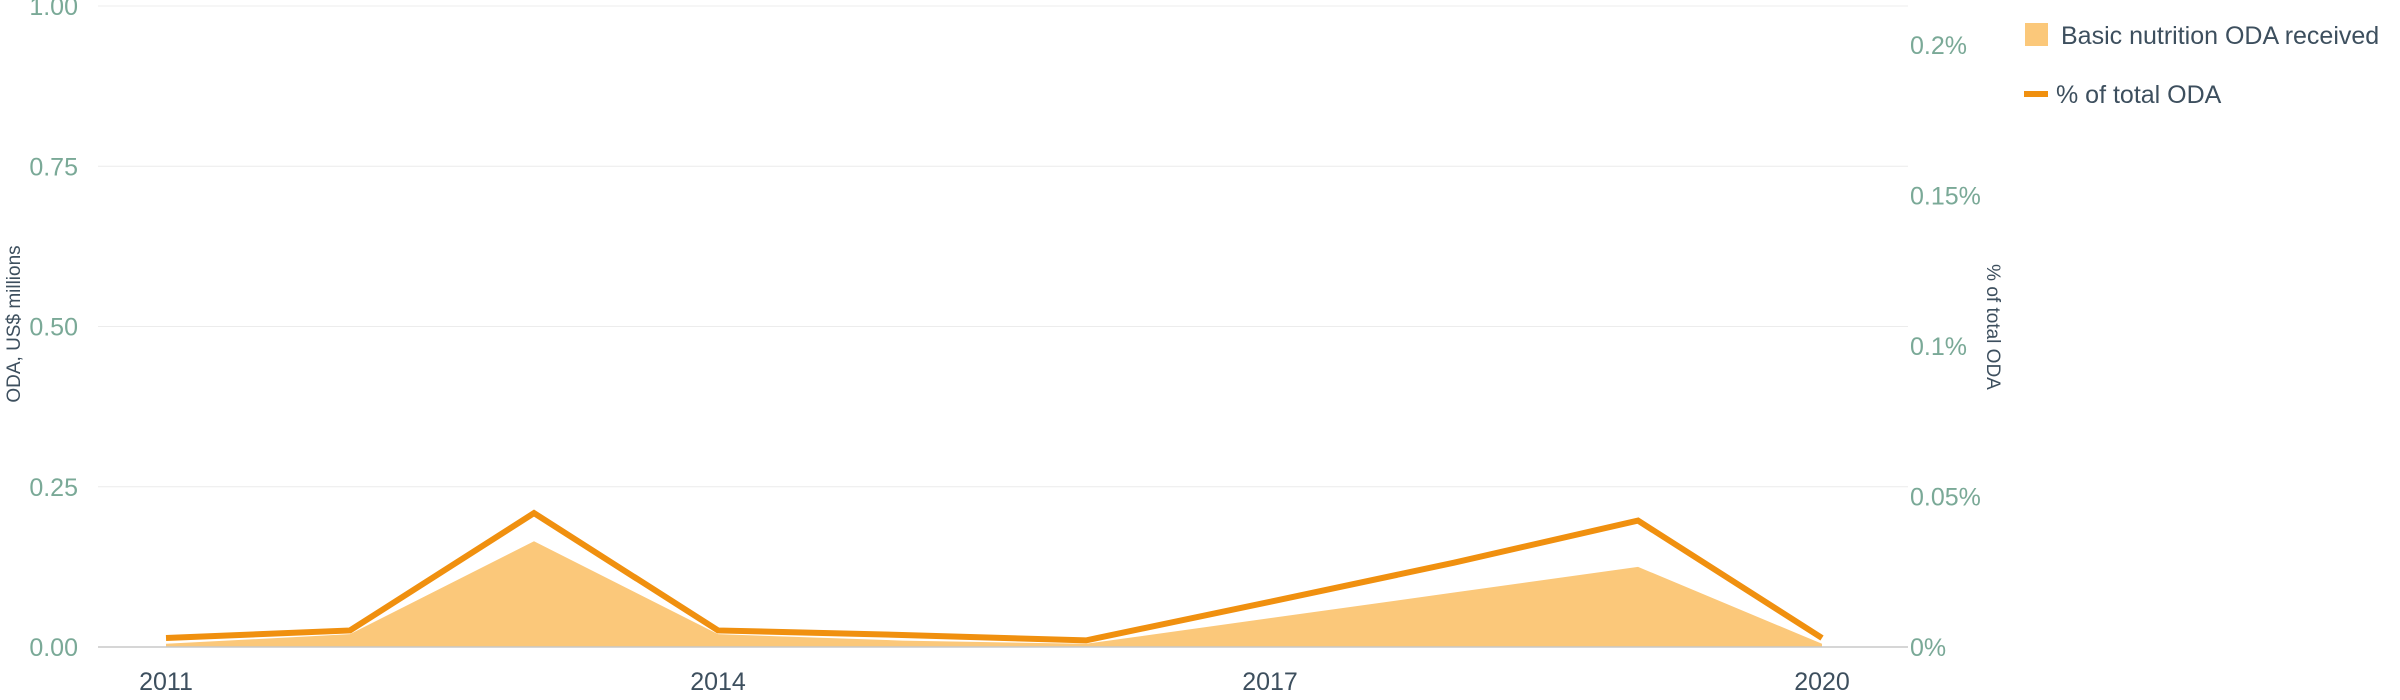 The image size is (2400, 700). Describe the element at coordinates (53, 488) in the screenshot. I see `left-tick-label: 0.25` at that location.